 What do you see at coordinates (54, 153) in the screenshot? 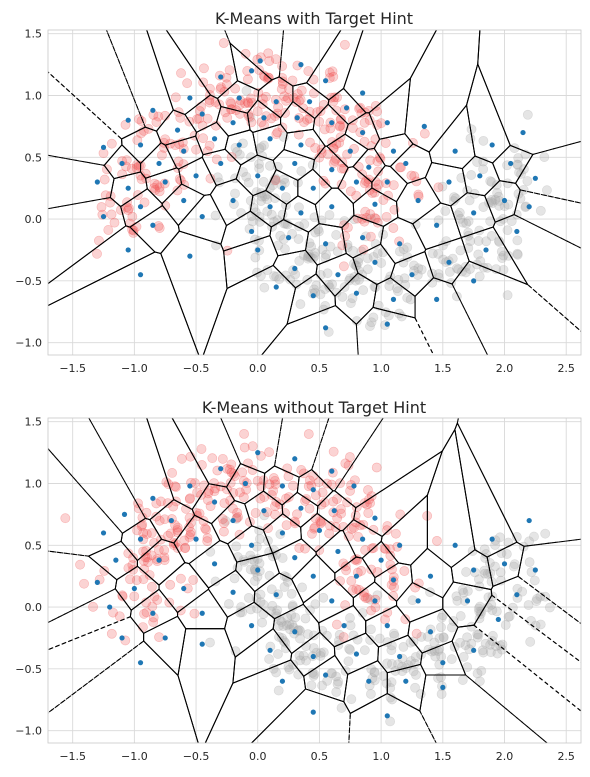
I see `voronoi-edge-unbounded` at bounding box center [54, 153].